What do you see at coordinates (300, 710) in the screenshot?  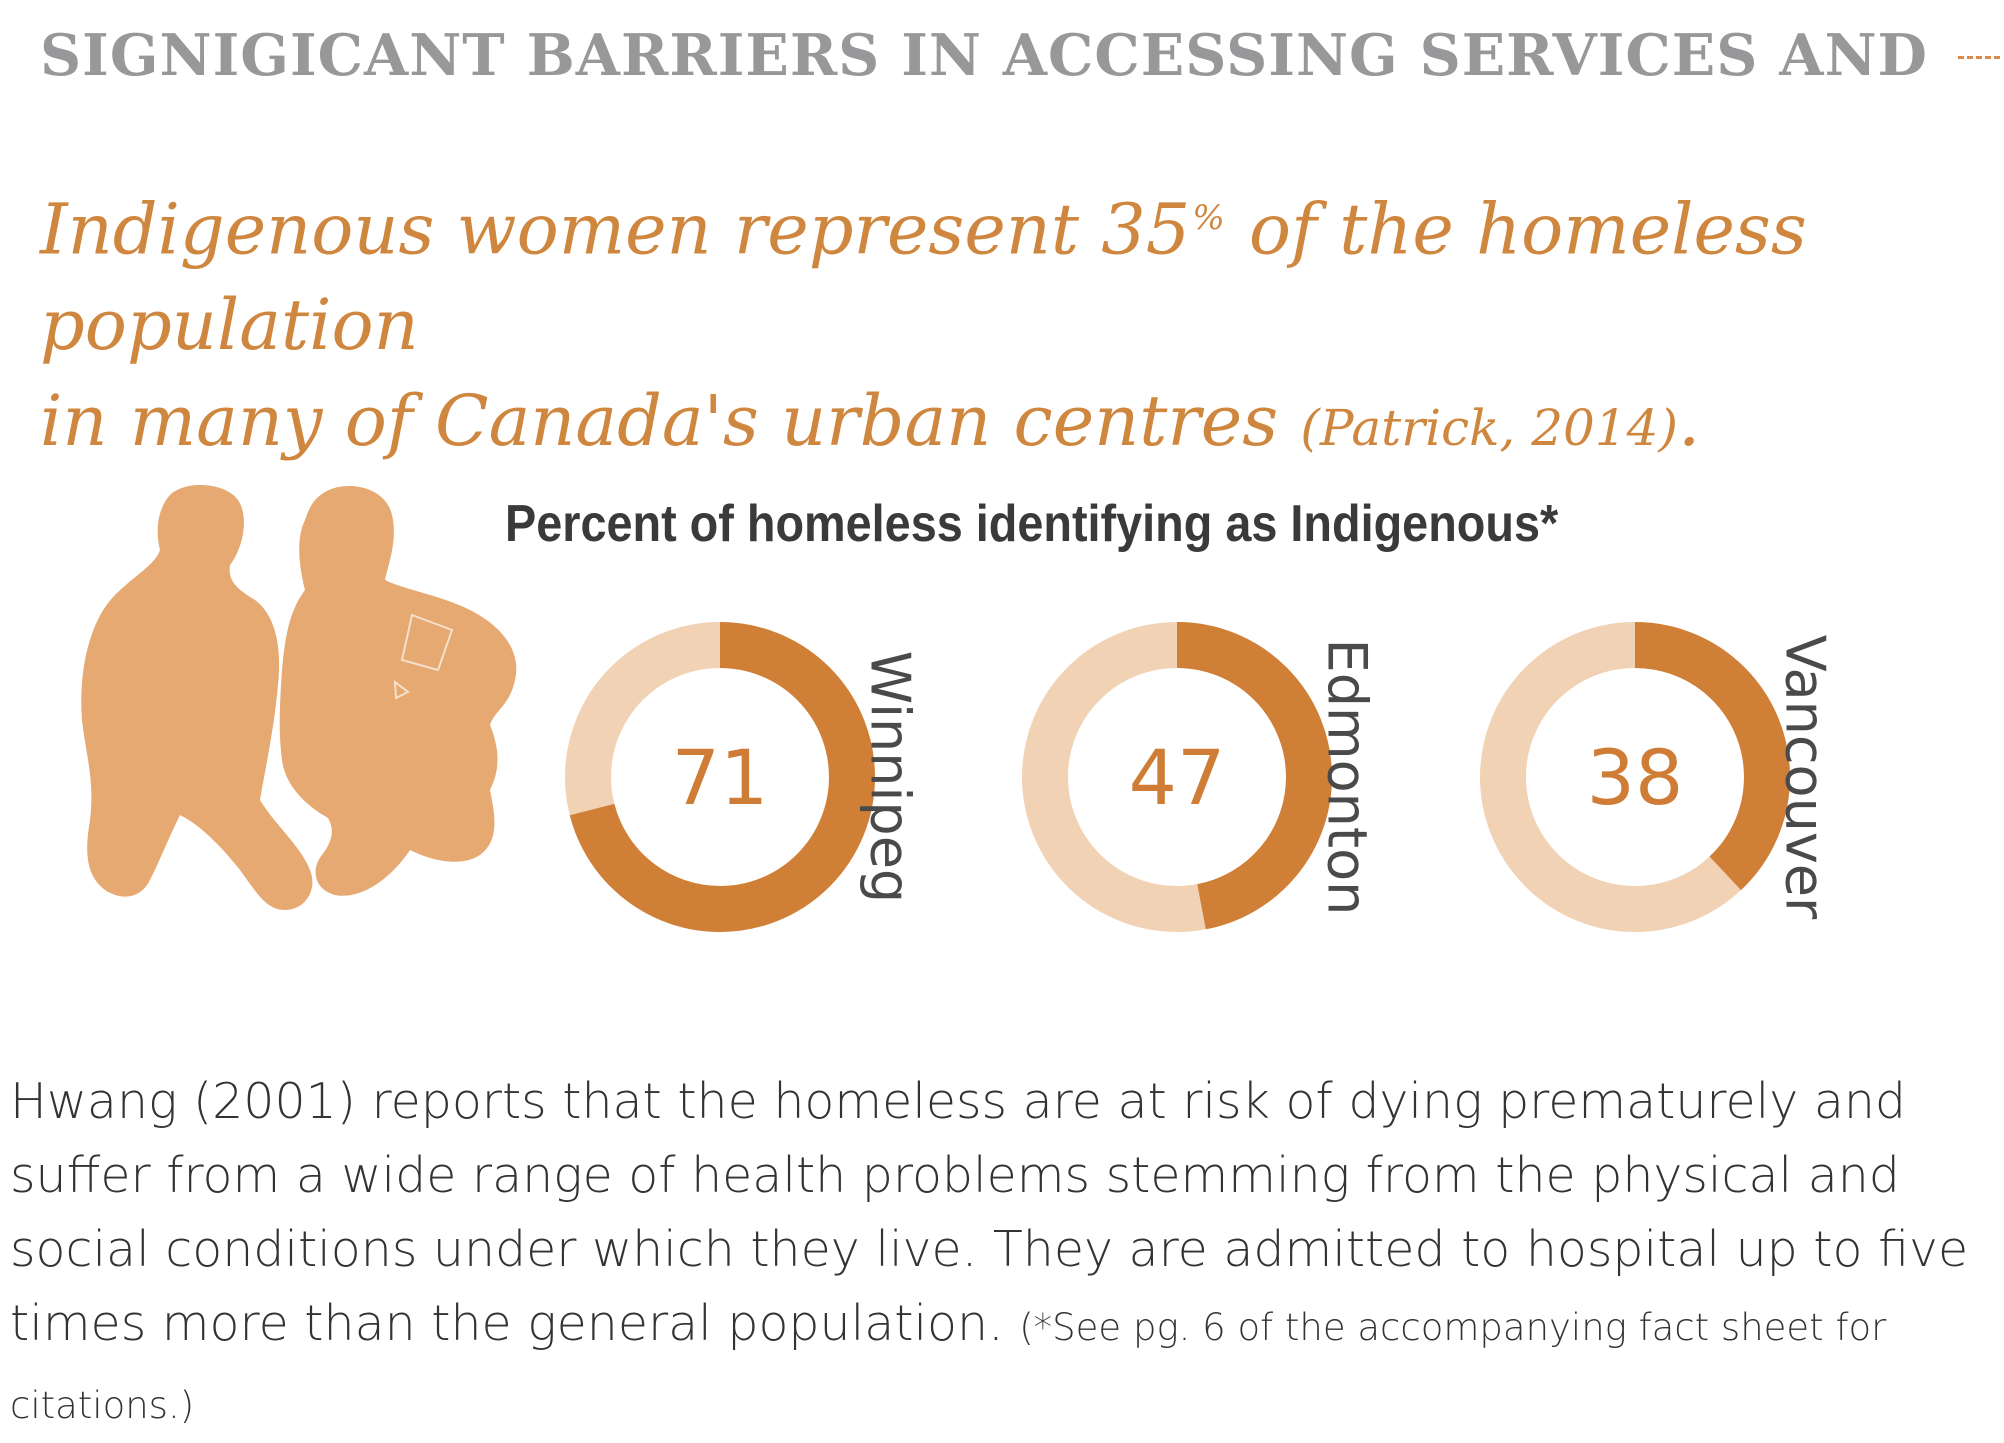 I see `sitting-people-silhouette-icon` at bounding box center [300, 710].